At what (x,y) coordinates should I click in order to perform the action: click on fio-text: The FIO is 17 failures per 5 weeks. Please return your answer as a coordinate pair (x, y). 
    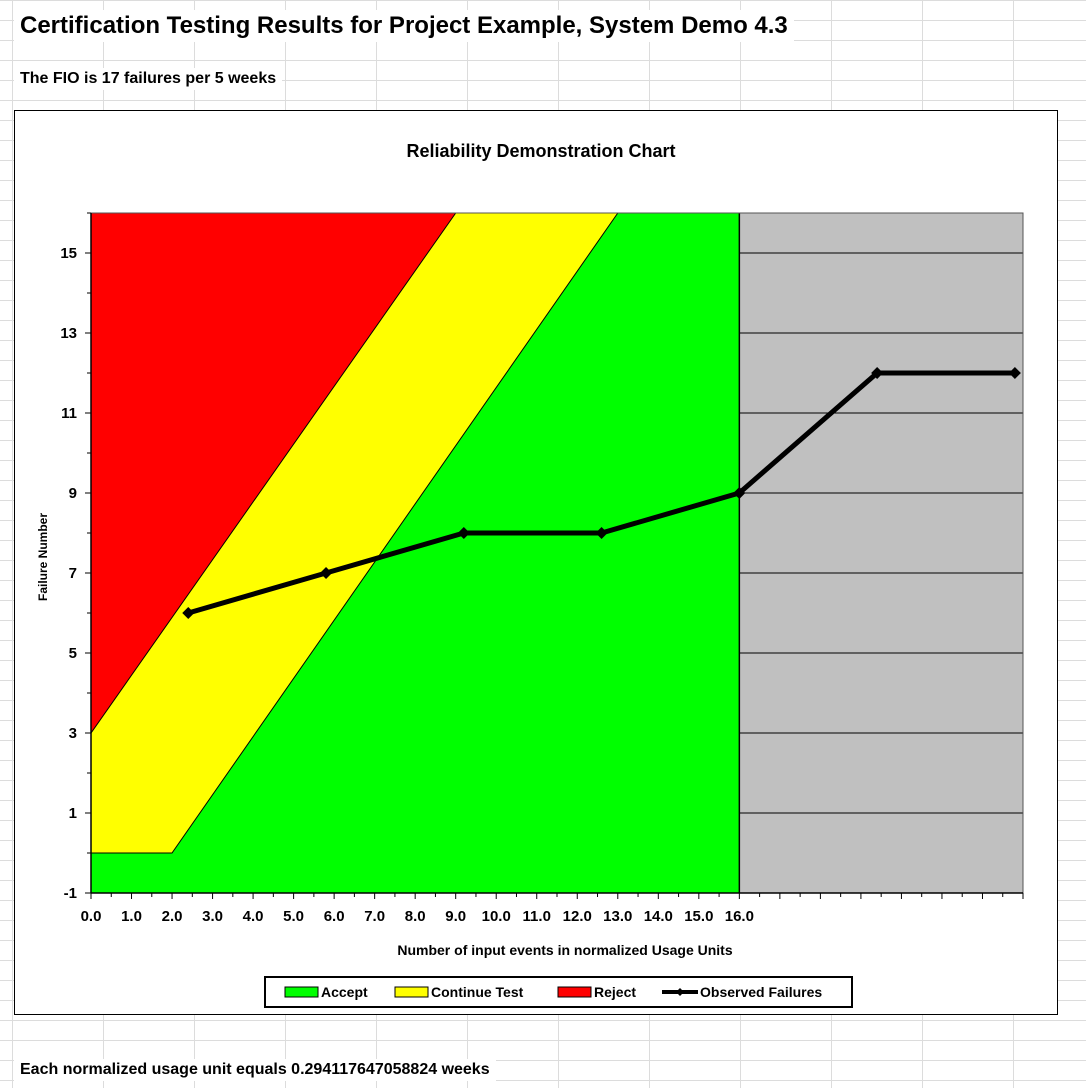
    Looking at the image, I should click on (148, 79).